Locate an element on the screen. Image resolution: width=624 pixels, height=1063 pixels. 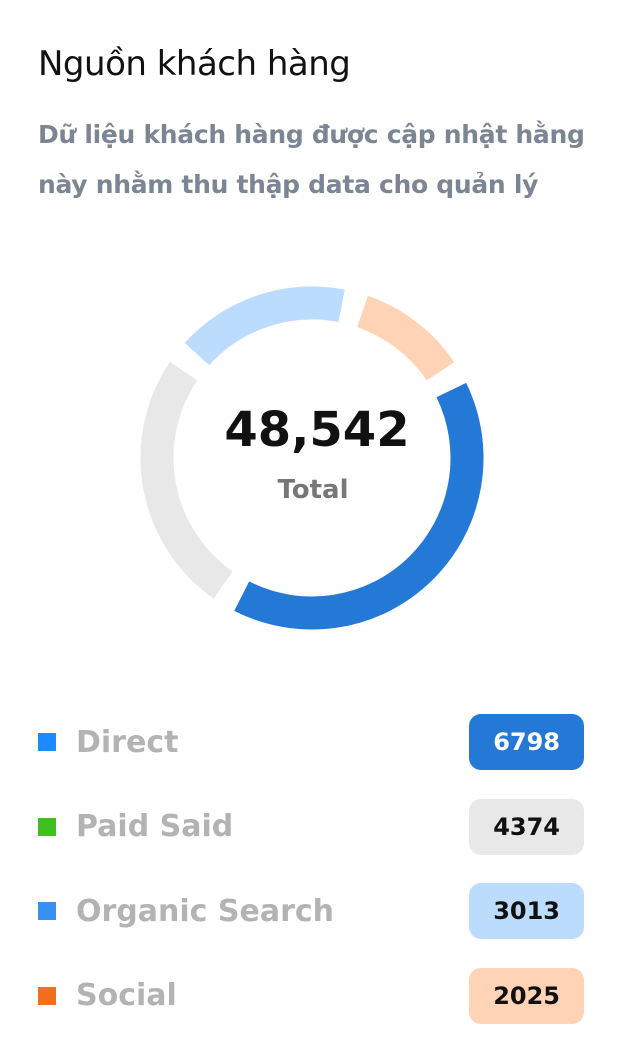
legend-row: Direct 6798 is located at coordinates (311, 742).